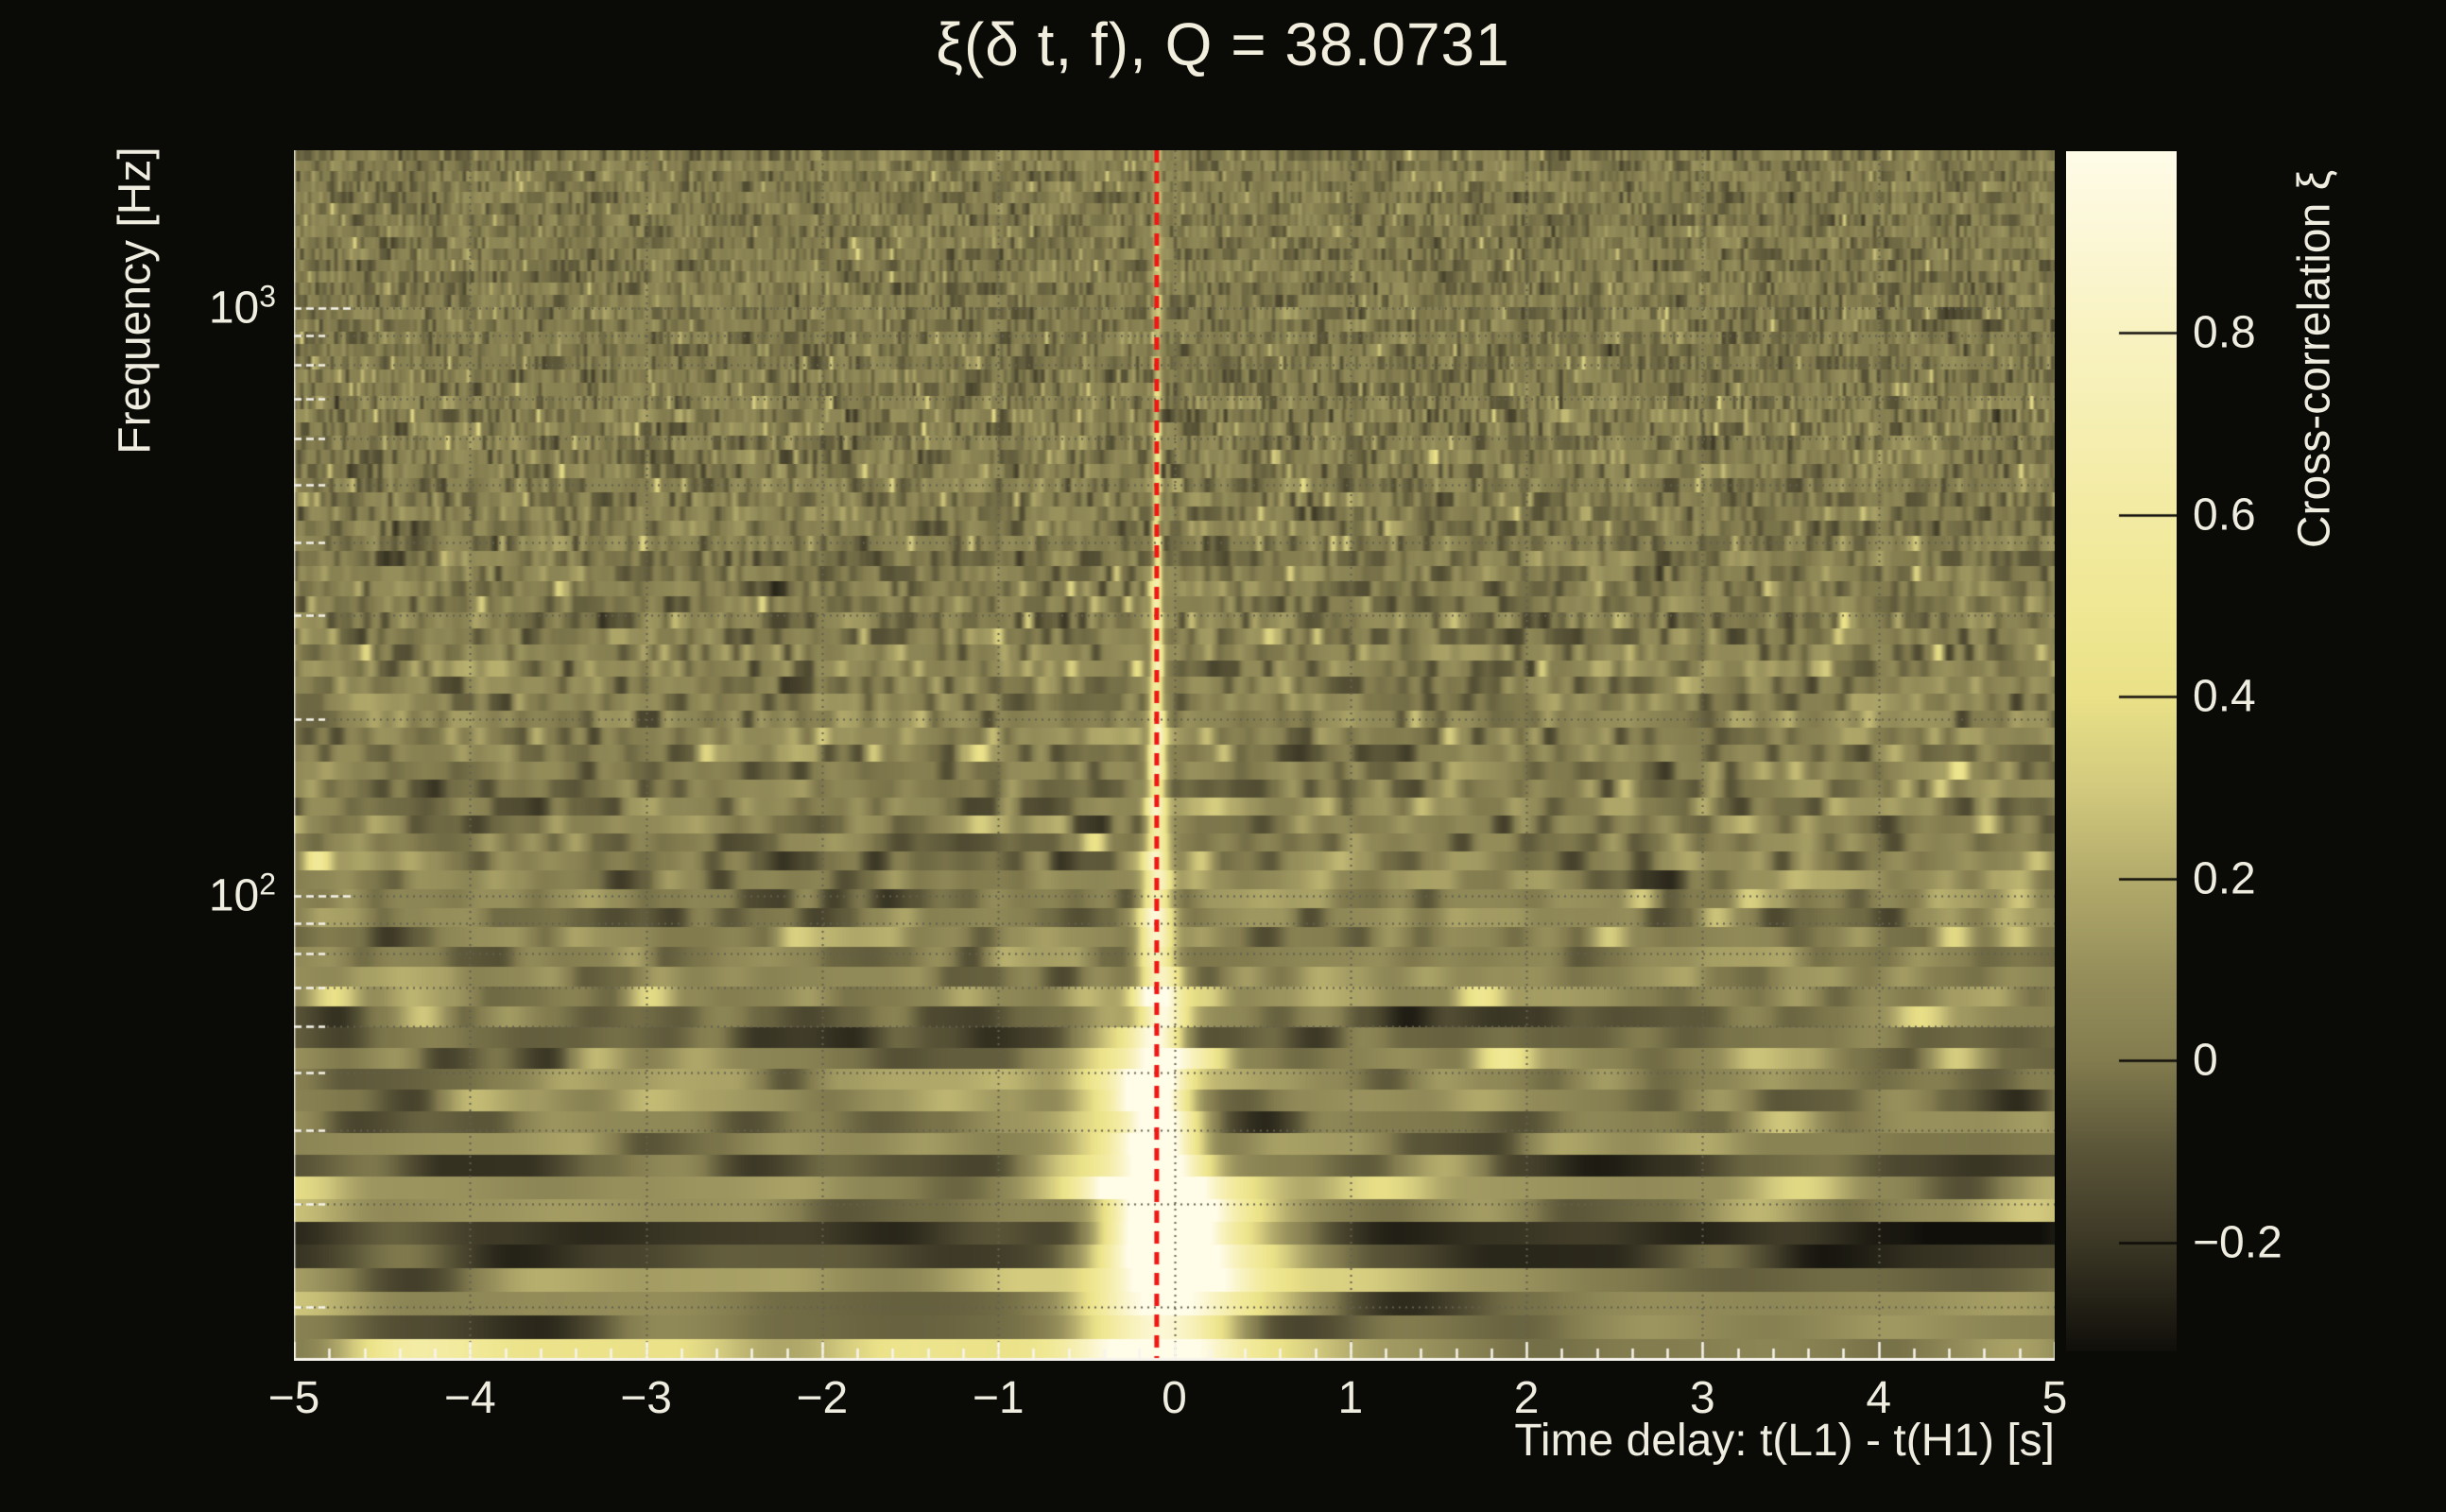 Image resolution: width=2446 pixels, height=1512 pixels. Describe the element at coordinates (1784, 1441) in the screenshot. I see `x-axis-title: Time delay: t(L1) - t(H1) [s]` at that location.